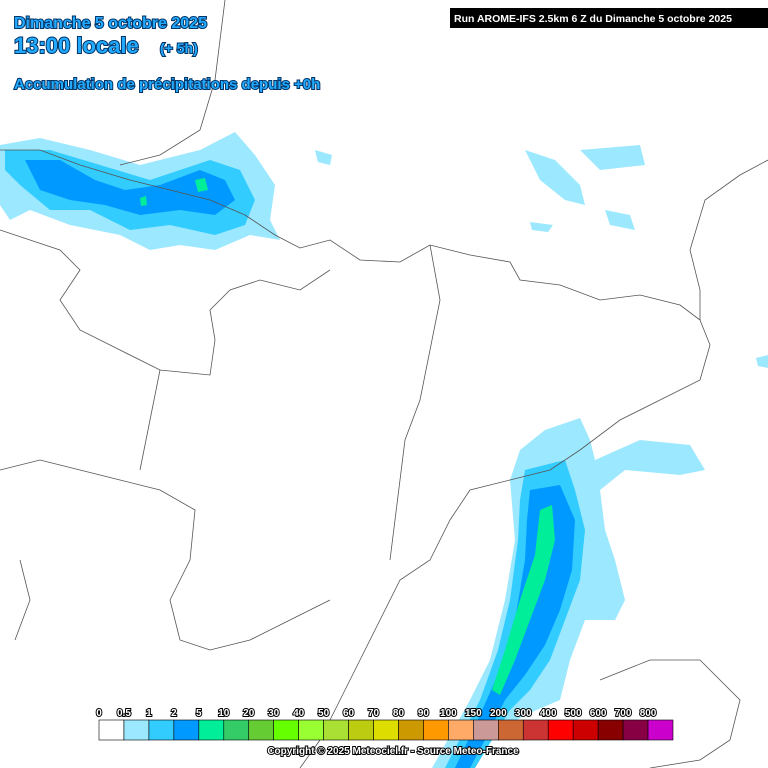 Image resolution: width=768 pixels, height=768 pixels. Describe the element at coordinates (224, 713) in the screenshot. I see `legend-label: 10` at that location.